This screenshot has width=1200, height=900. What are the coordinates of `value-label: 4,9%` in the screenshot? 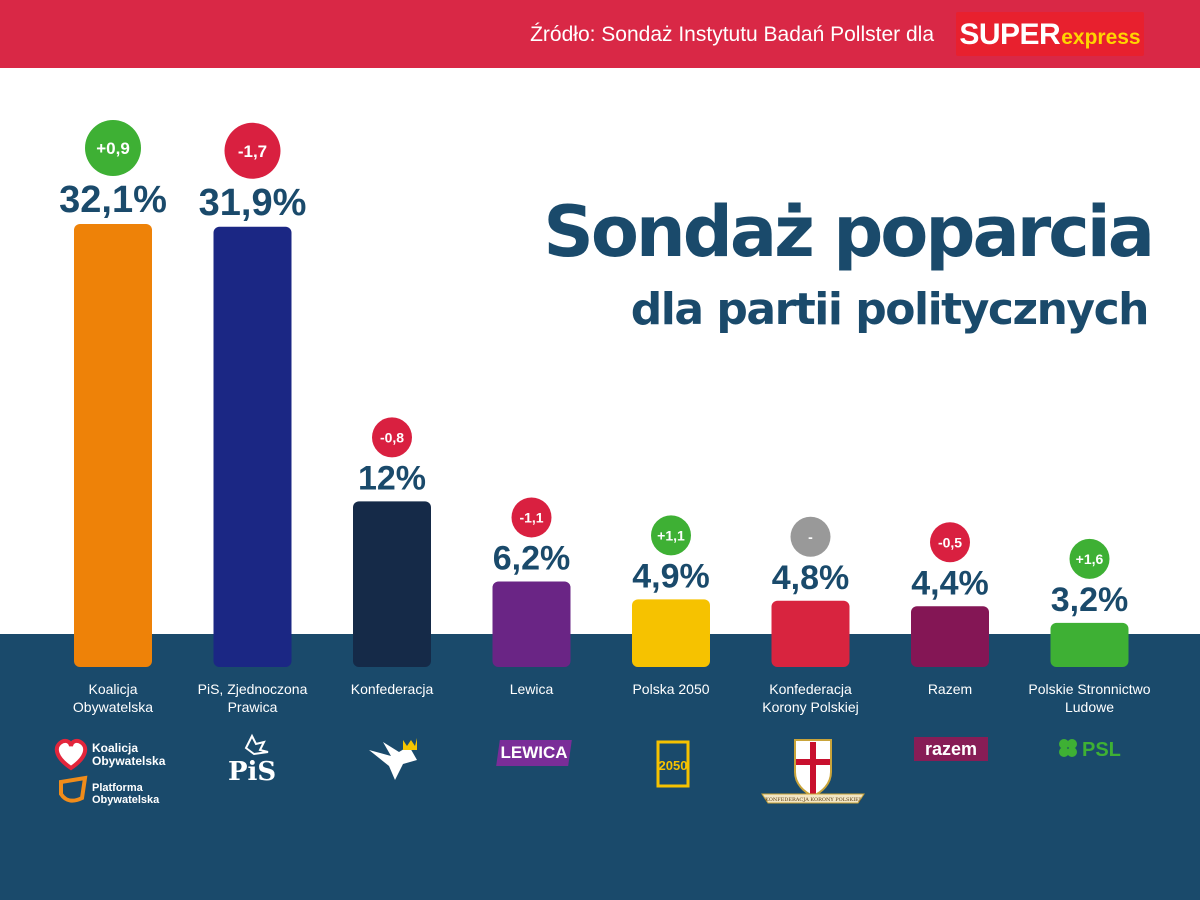 It's located at (671, 576).